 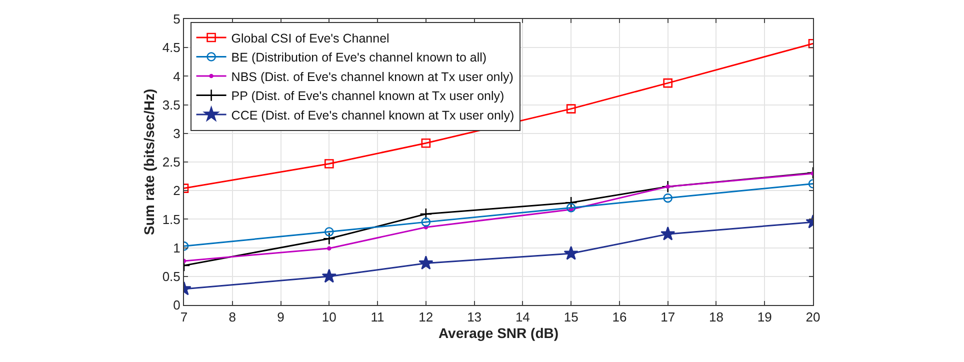 I want to click on y-tick-label: 5, so click(x=176, y=19).